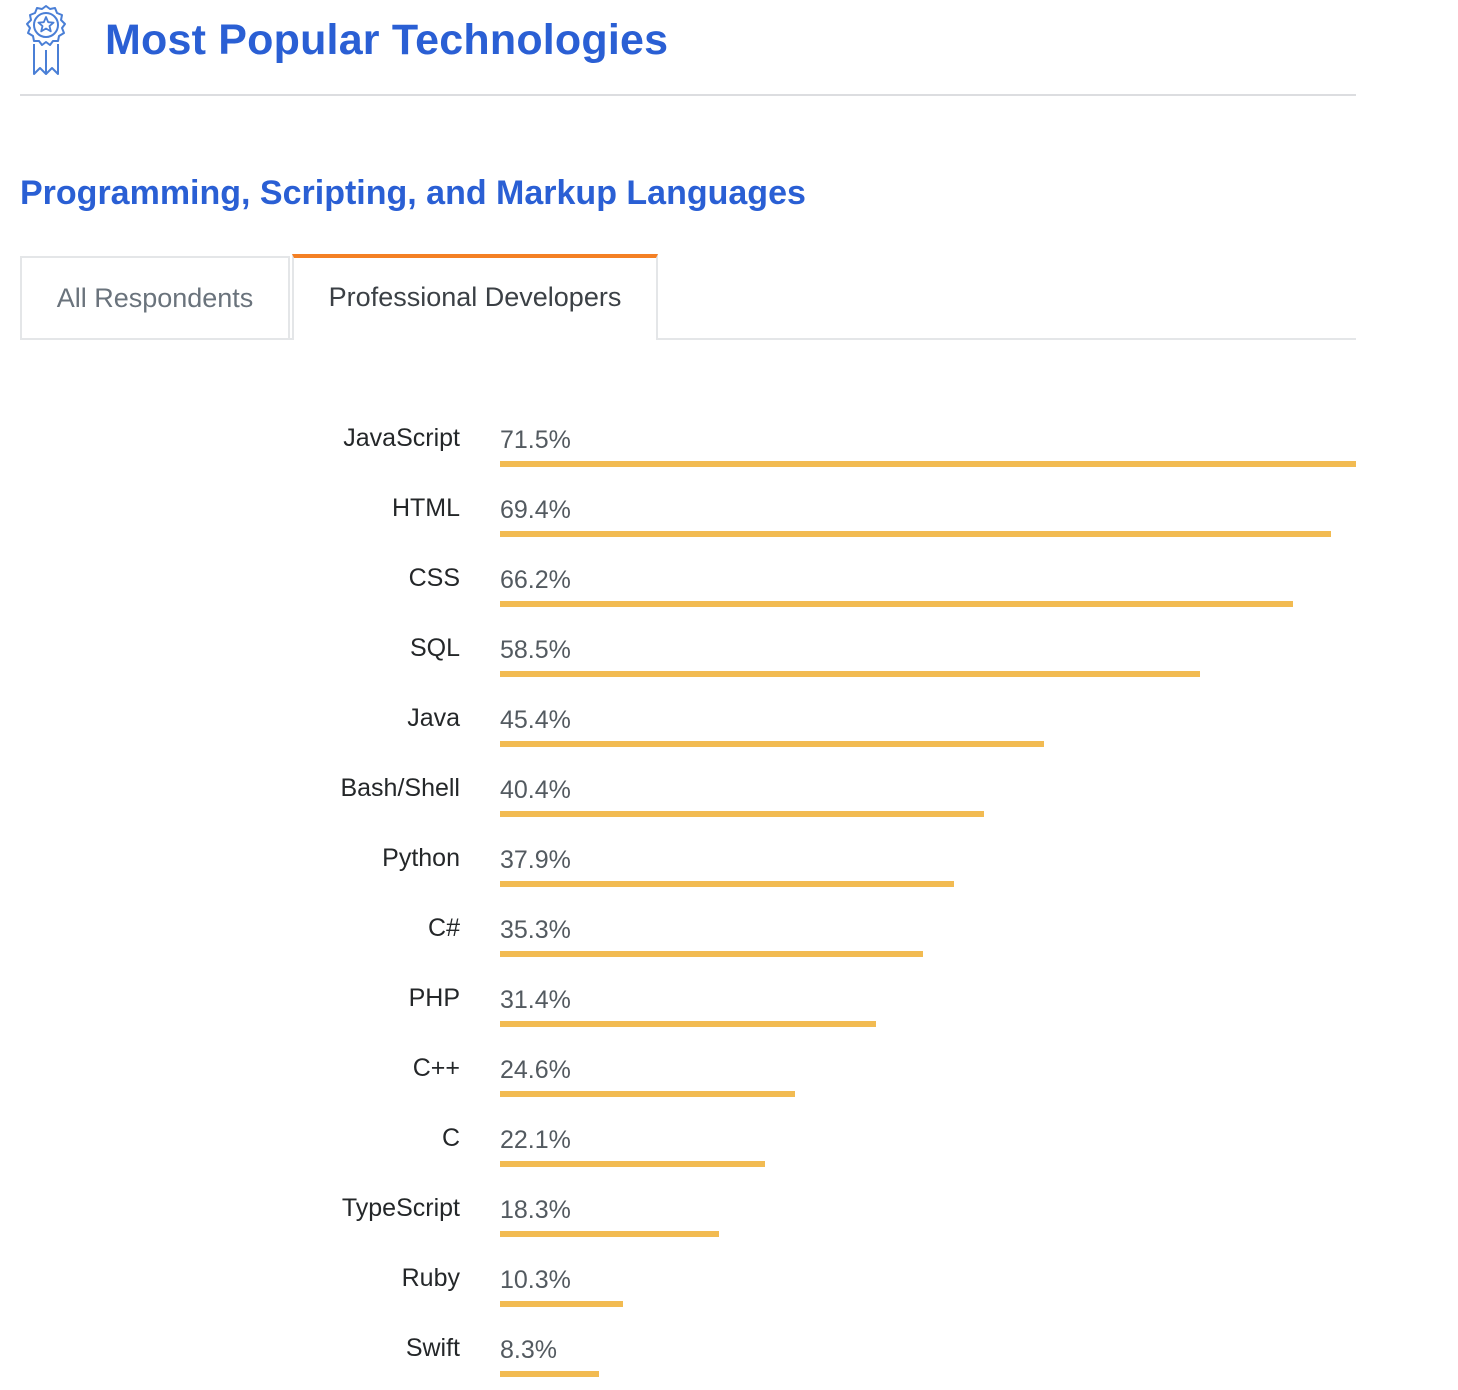 The image size is (1458, 1390). What do you see at coordinates (729, 1135) in the screenshot?
I see `chart-row: C 22.1%` at bounding box center [729, 1135].